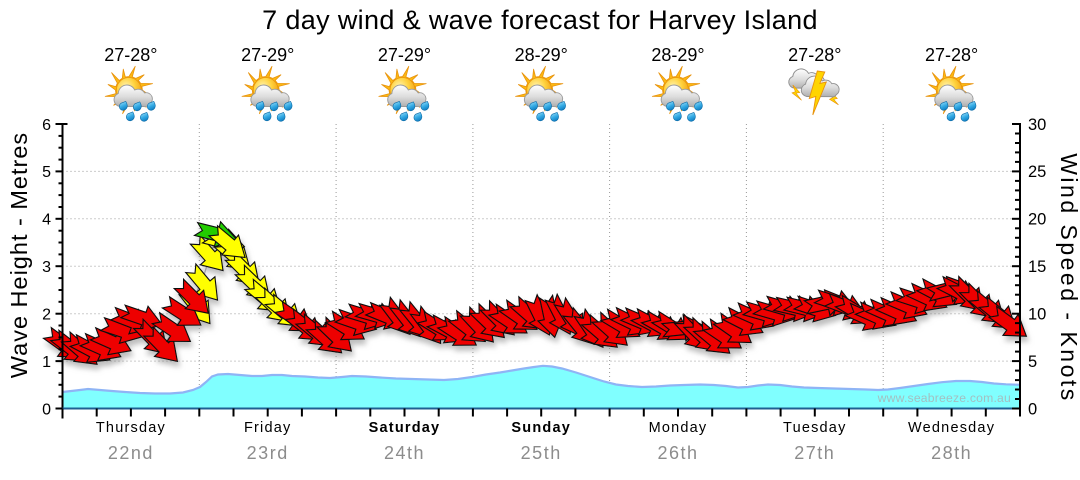  I want to click on svg-text: 2, so click(46, 315).